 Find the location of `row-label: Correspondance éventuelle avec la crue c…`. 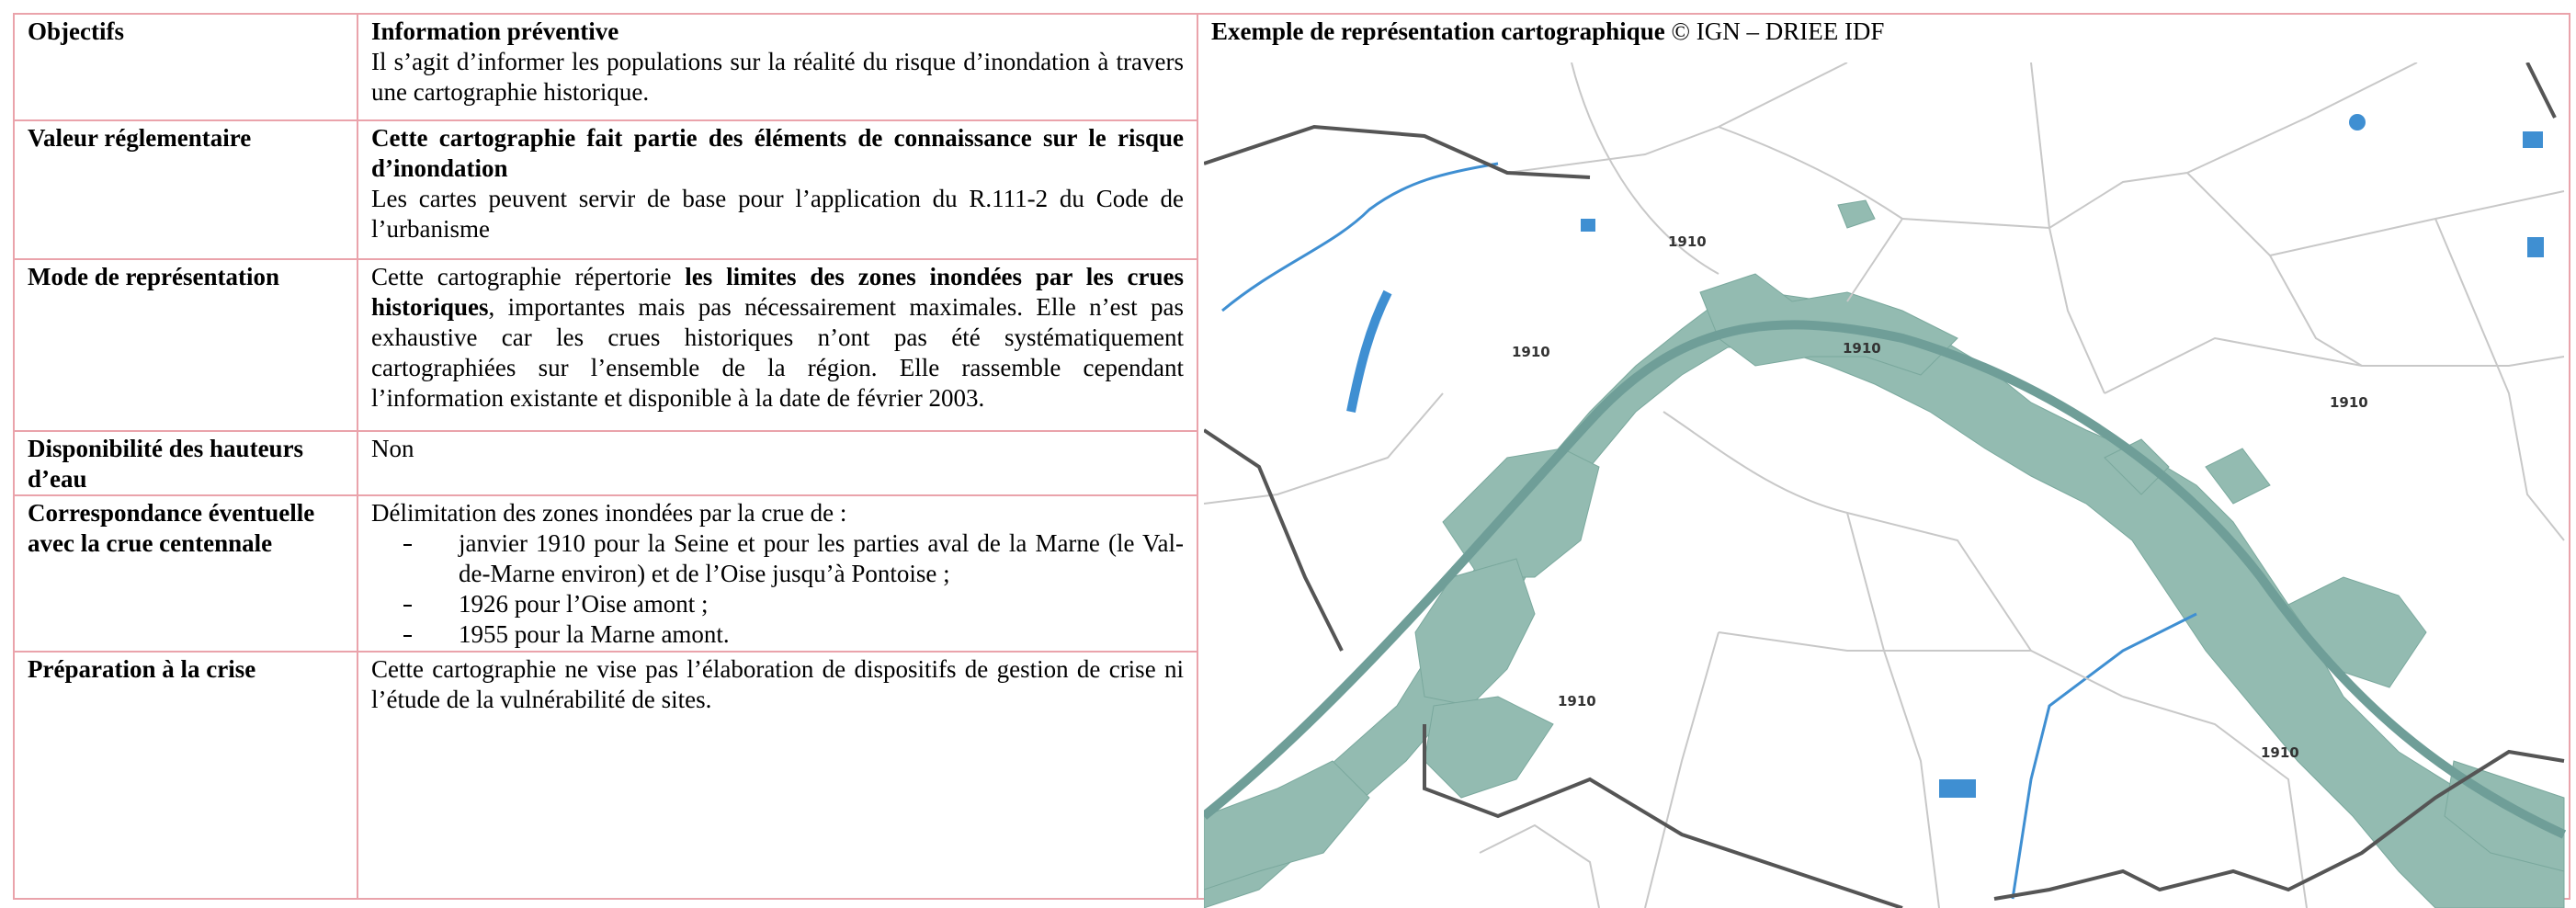

row-label: Correspondance éventuelle avec la crue c… is located at coordinates (185, 573).